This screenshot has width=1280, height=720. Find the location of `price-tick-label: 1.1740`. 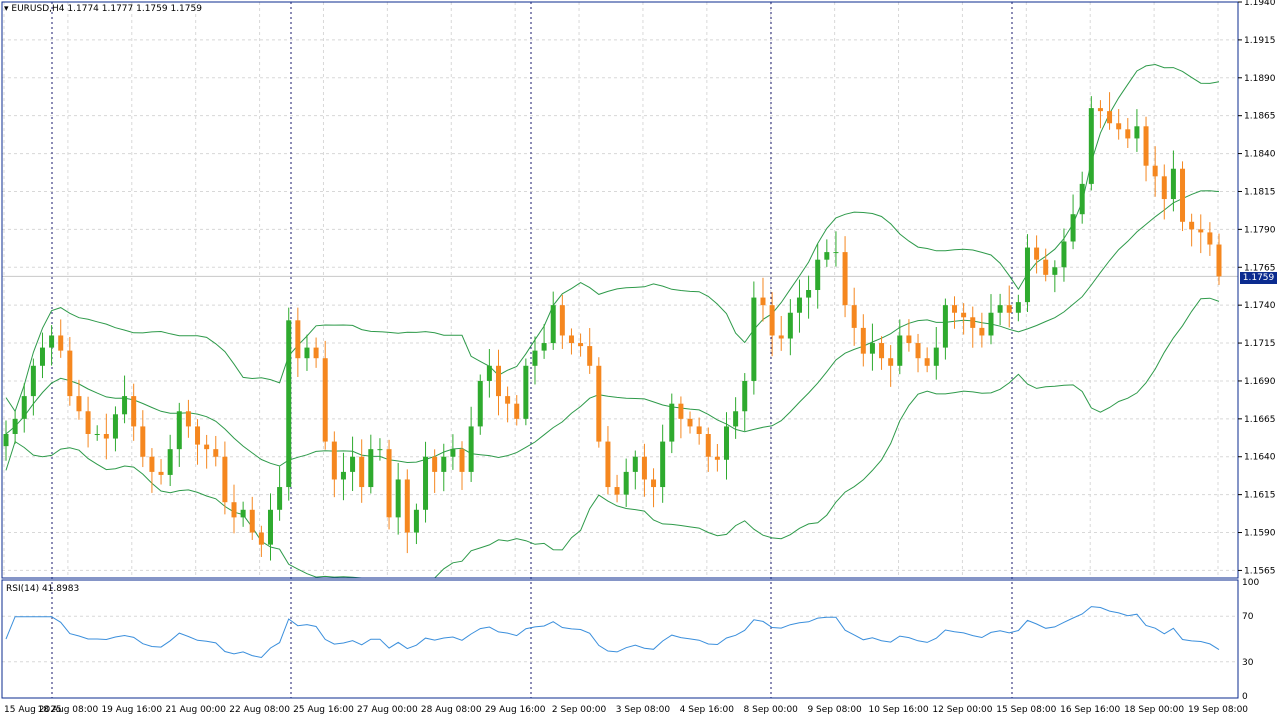

price-tick-label: 1.1740 is located at coordinates (1260, 306).